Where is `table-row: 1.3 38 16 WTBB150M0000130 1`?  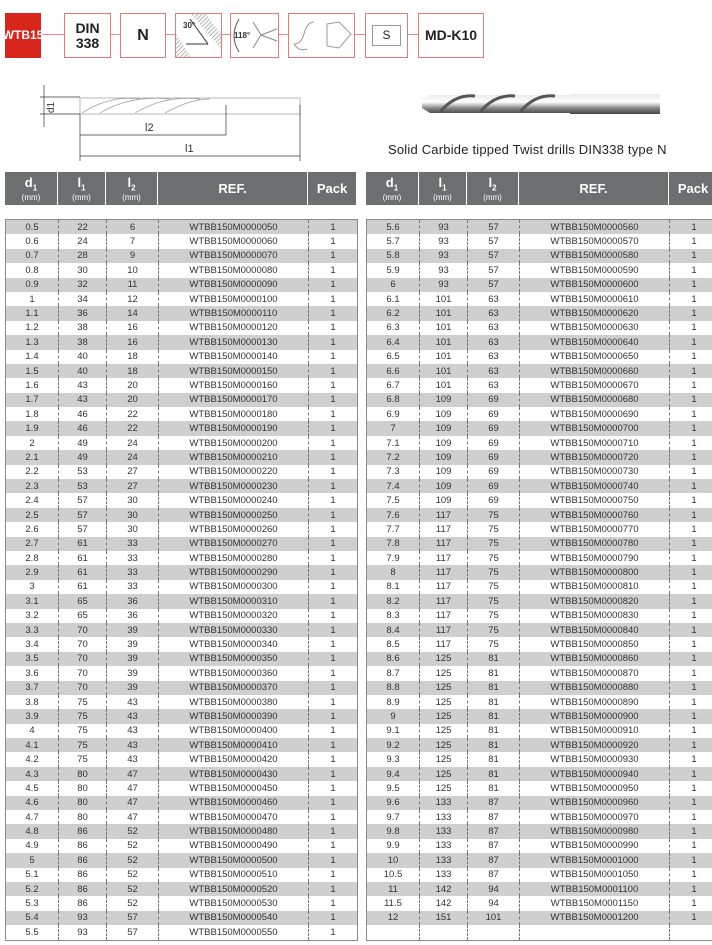 table-row: 1.3 38 16 WTBB150M0000130 1 is located at coordinates (181, 342).